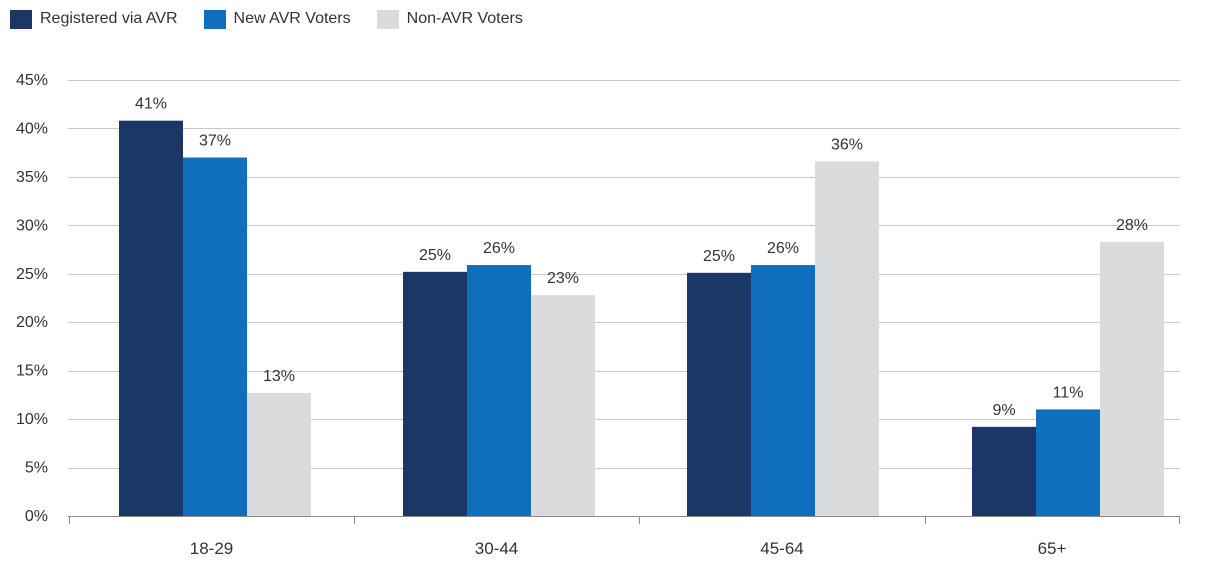  Describe the element at coordinates (32, 177) in the screenshot. I see `y-tick-label-35: 35%` at that location.